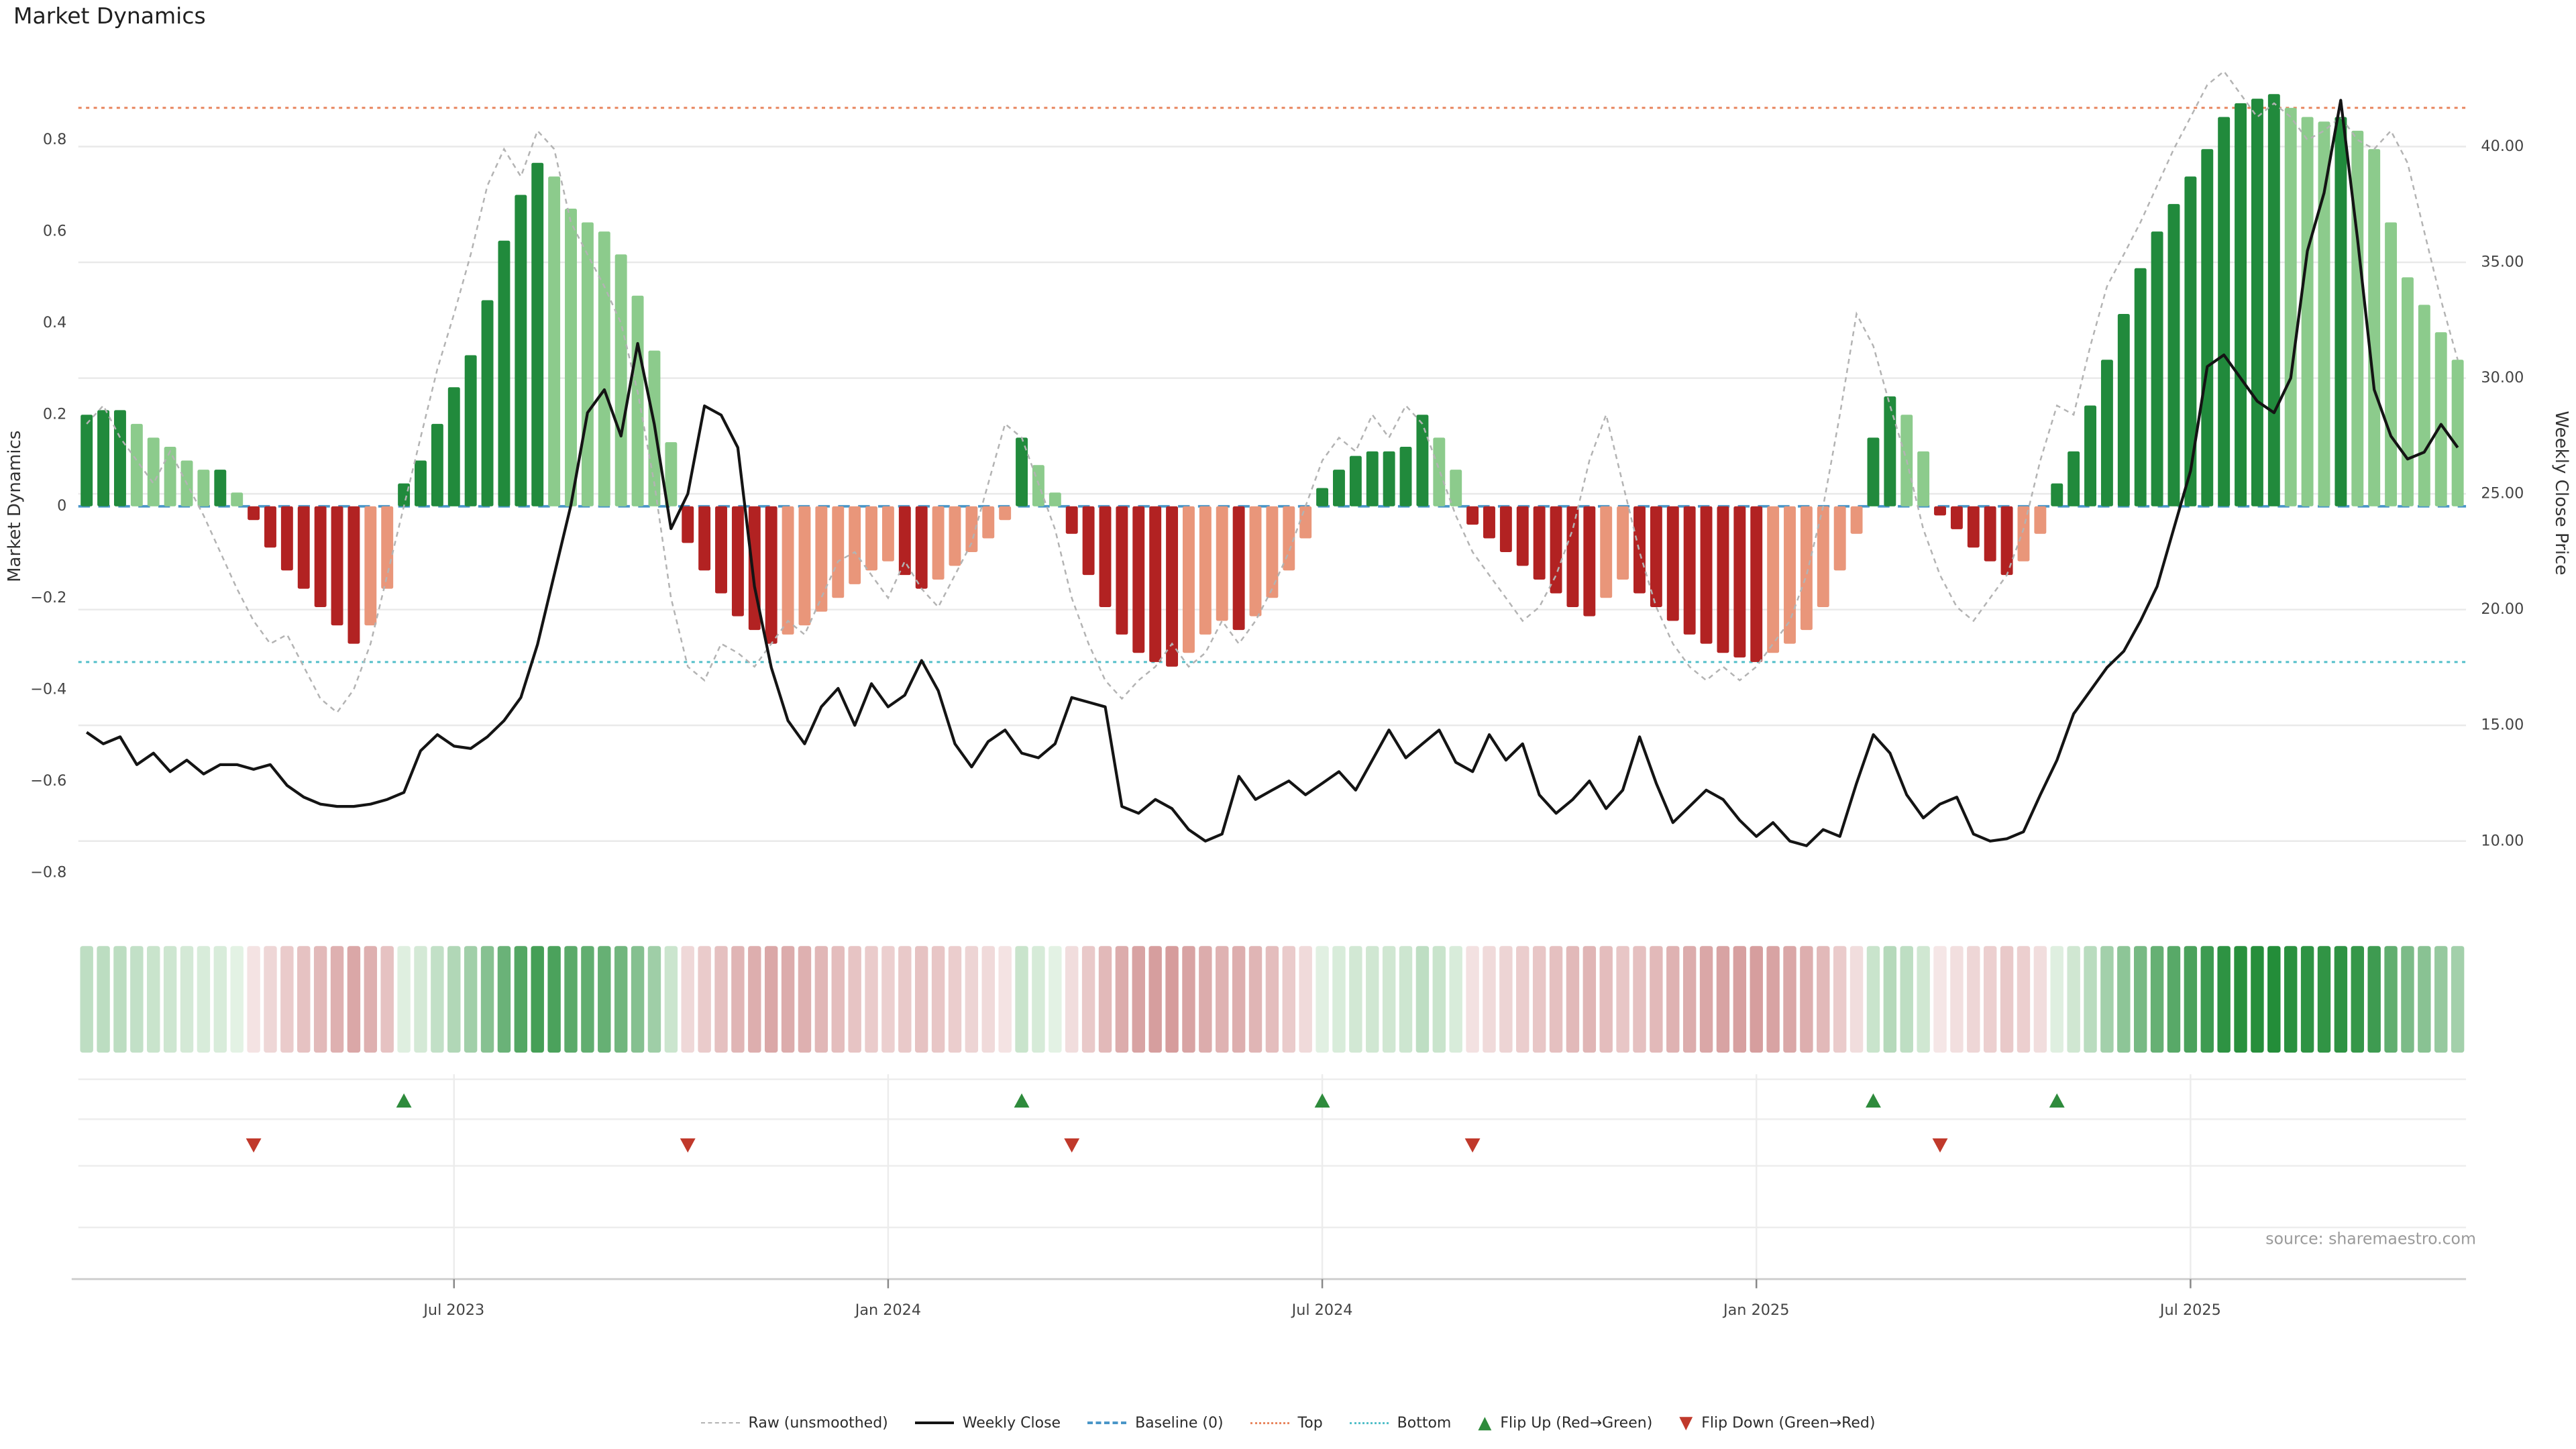 The width and height of the screenshot is (2576, 1449). I want to click on flip-up-marker, so click(1873, 1100).